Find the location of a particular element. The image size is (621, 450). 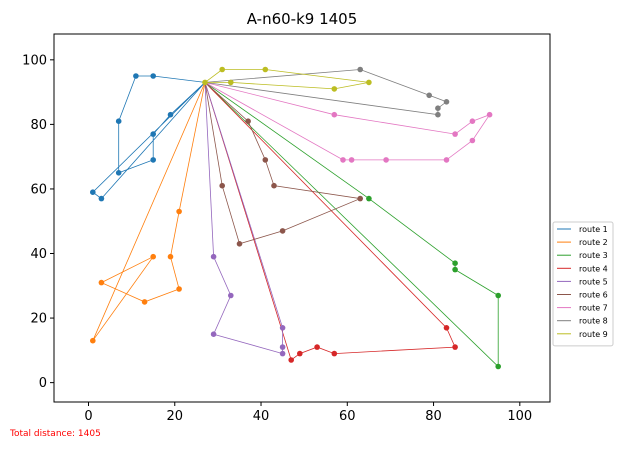

x-tick-label: 60 is located at coordinates (347, 416).